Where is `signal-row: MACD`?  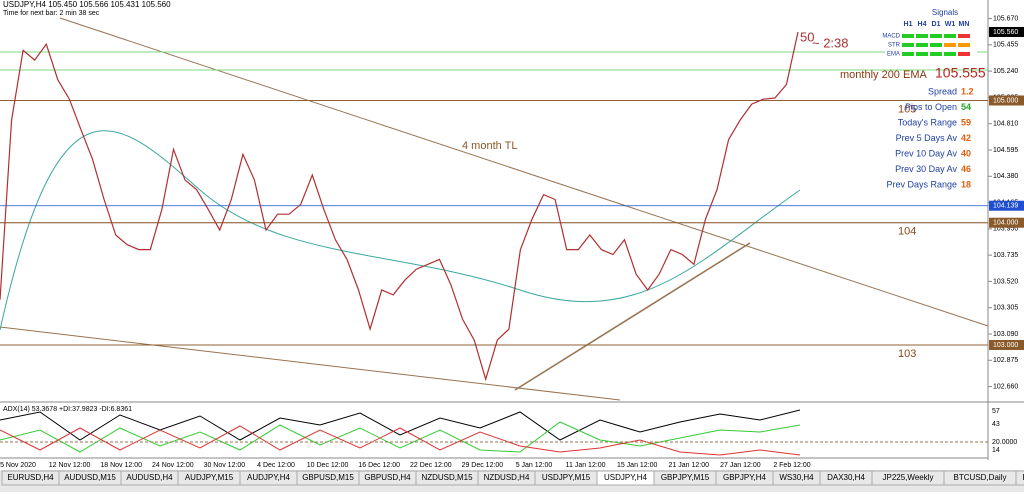
signal-row: MACD is located at coordinates (891, 37).